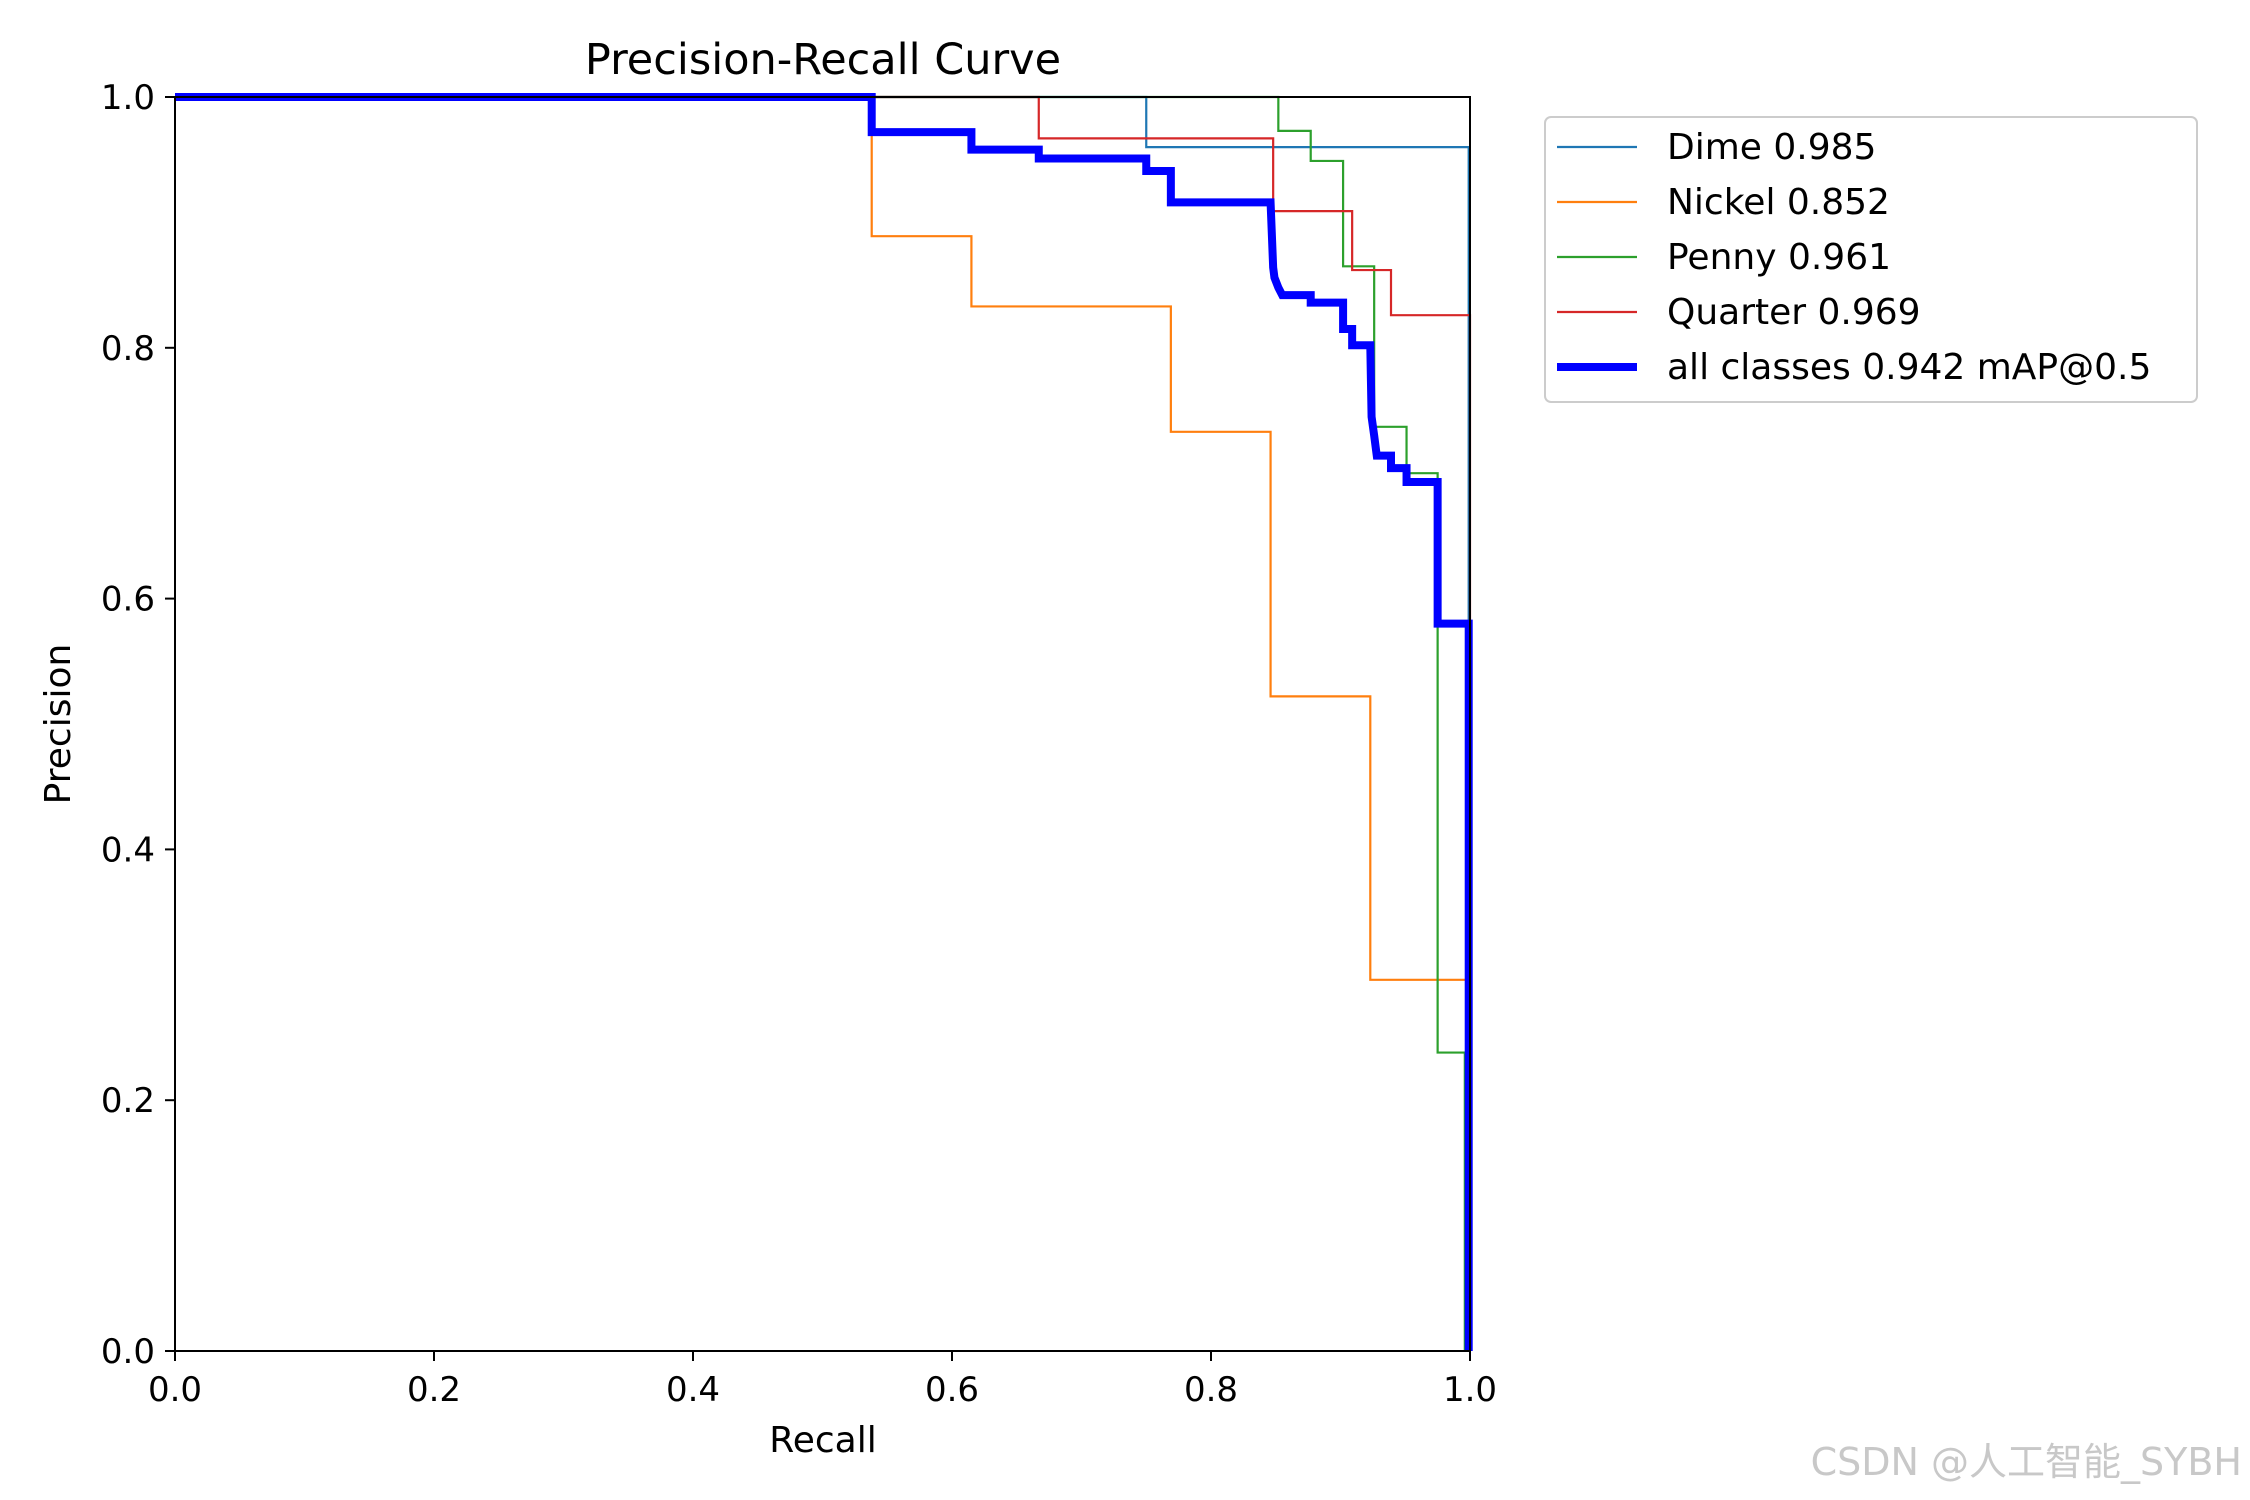 The width and height of the screenshot is (2250, 1500). Describe the element at coordinates (128, 1101) in the screenshot. I see `y-tick-label: 0.2` at that location.